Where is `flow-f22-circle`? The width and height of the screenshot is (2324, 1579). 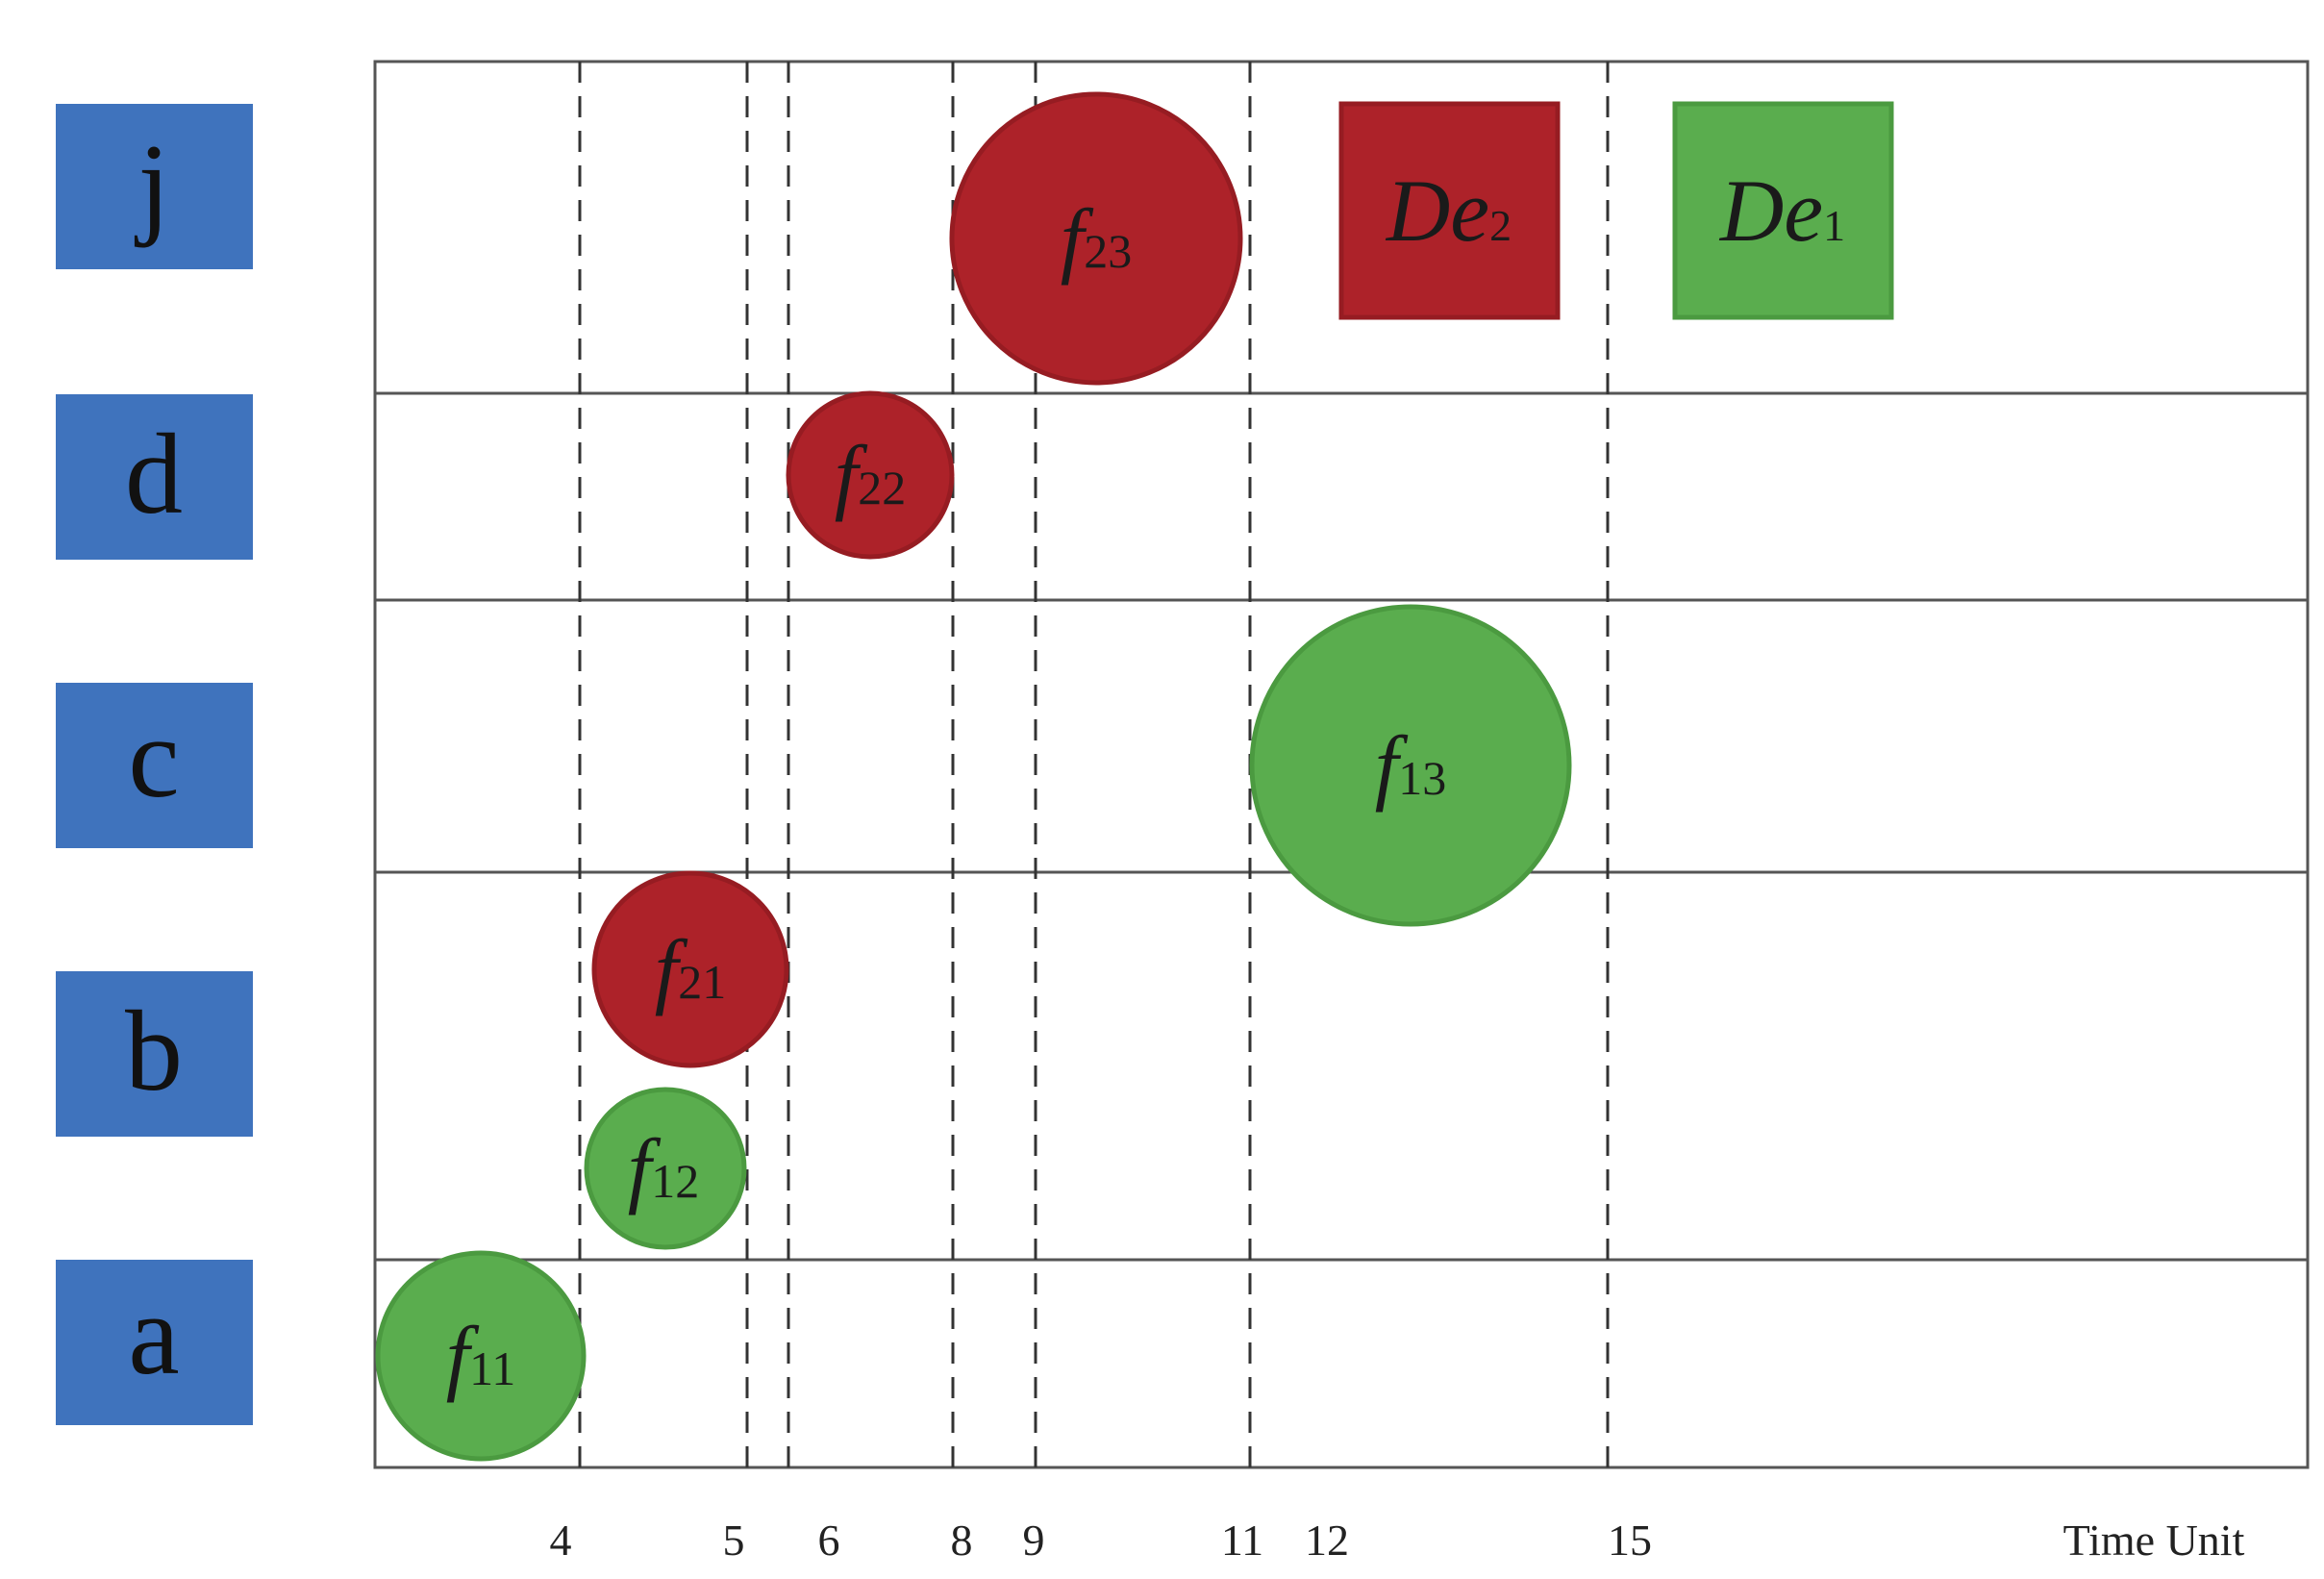
flow-f22-circle is located at coordinates (870, 475).